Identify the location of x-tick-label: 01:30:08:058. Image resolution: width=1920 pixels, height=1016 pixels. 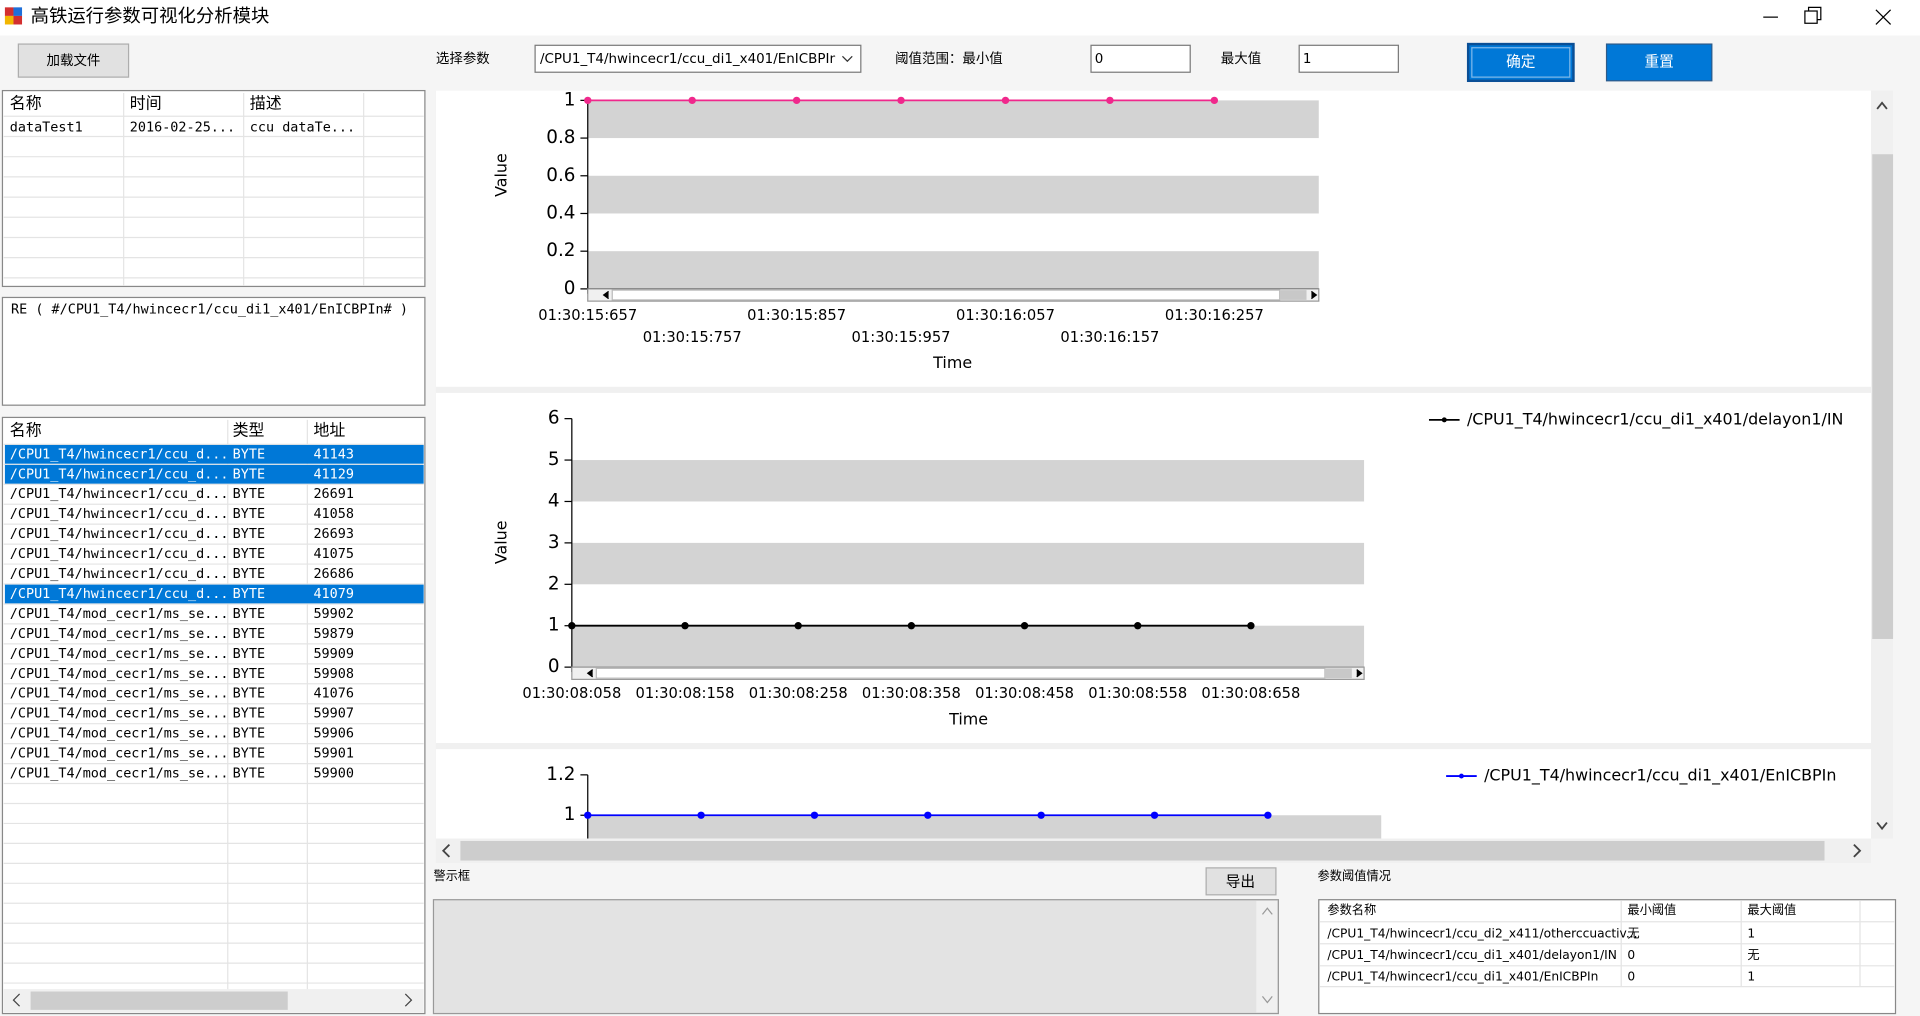
(571, 693).